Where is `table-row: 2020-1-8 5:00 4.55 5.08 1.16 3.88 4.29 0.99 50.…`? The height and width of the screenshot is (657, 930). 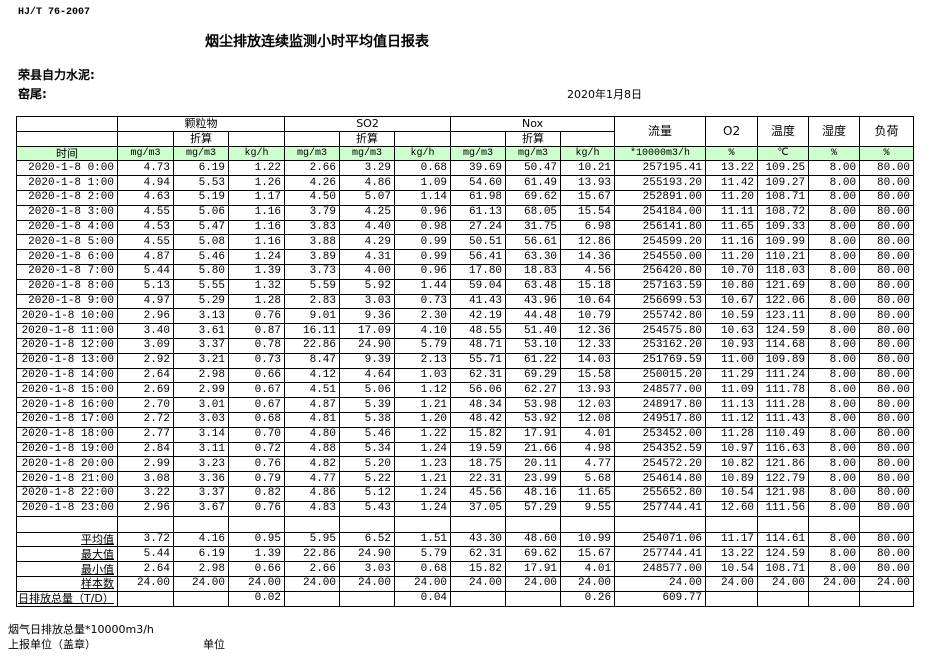 table-row: 2020-1-8 5:00 4.55 5.08 1.16 3.88 4.29 0.99 50.… is located at coordinates (465, 242).